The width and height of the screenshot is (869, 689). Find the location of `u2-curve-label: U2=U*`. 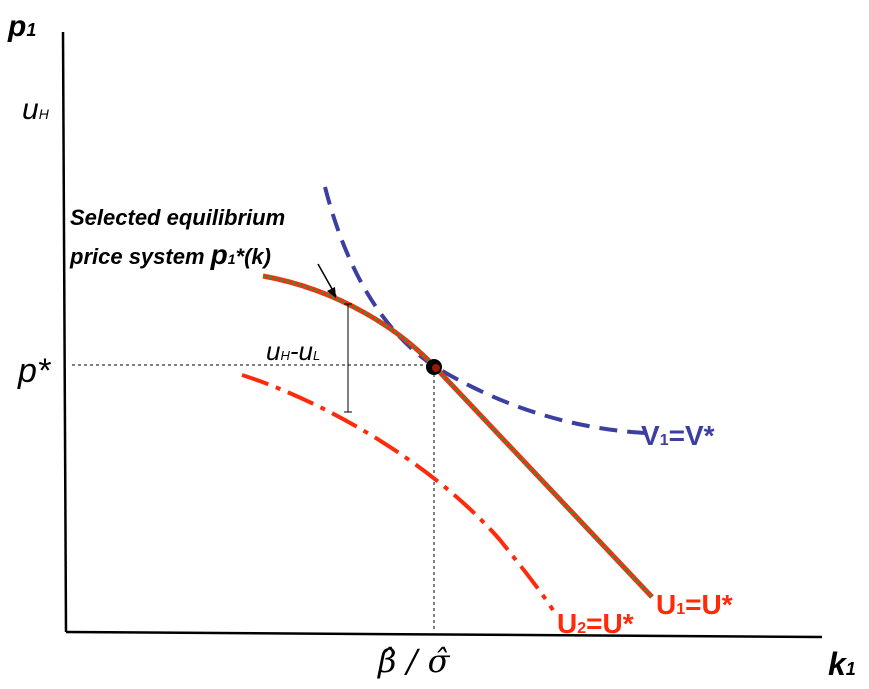

u2-curve-label: U2=U* is located at coordinates (595, 623).